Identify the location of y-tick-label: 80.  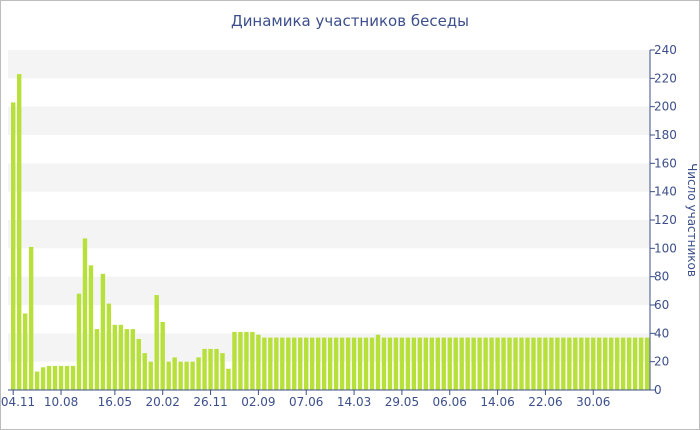
(661, 277).